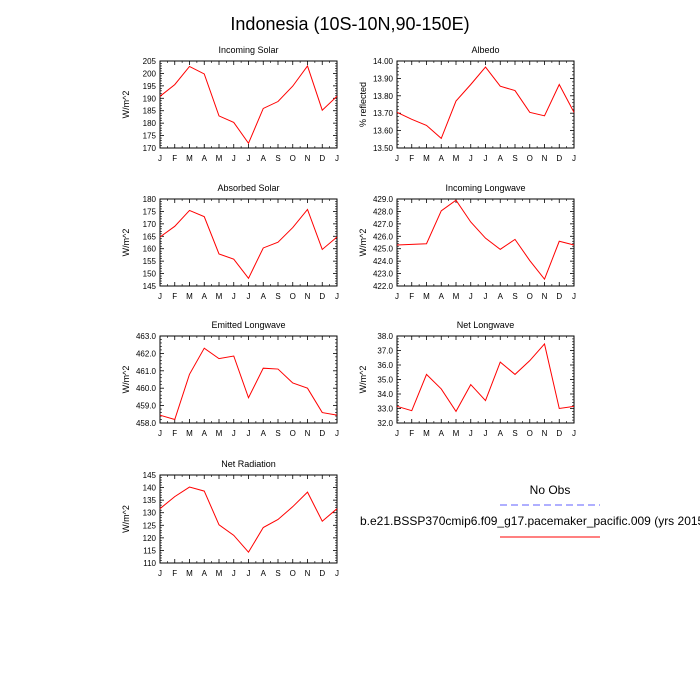 The image size is (700, 700). I want to click on net-longwave-ytick-label: 38.0, so click(385, 336).